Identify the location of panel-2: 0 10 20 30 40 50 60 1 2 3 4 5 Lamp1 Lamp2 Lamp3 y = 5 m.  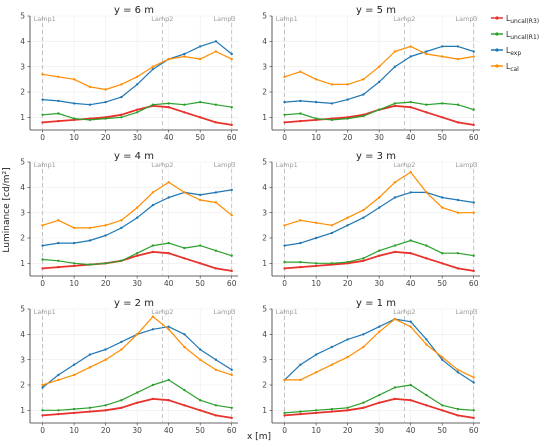
(371, 73).